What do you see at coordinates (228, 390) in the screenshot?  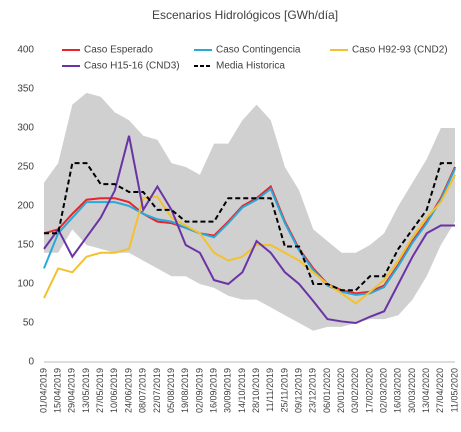 I see `x-tick-label: 30/09/2019` at bounding box center [228, 390].